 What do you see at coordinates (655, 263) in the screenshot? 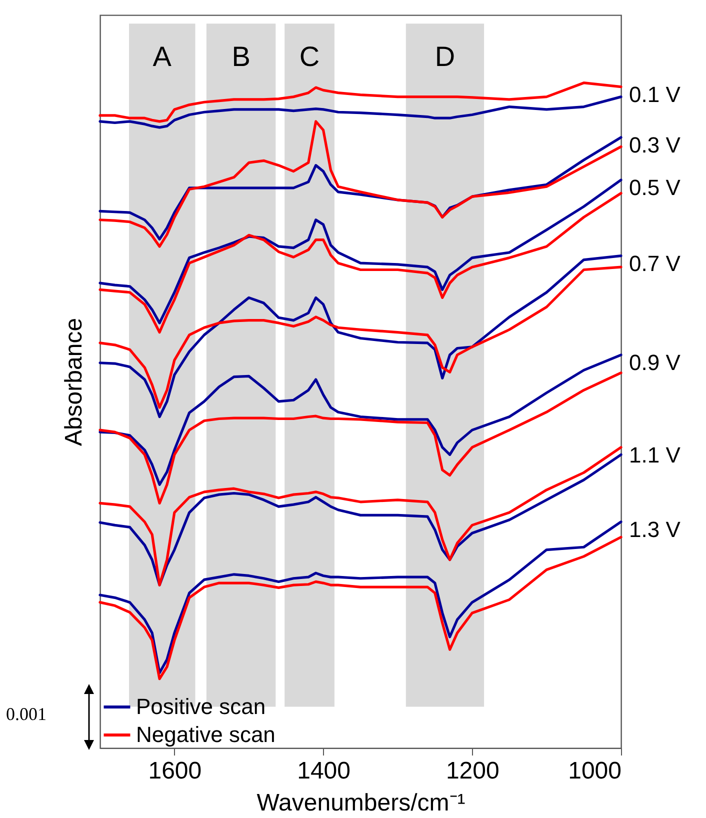
I see `text: 0.7 V` at bounding box center [655, 263].